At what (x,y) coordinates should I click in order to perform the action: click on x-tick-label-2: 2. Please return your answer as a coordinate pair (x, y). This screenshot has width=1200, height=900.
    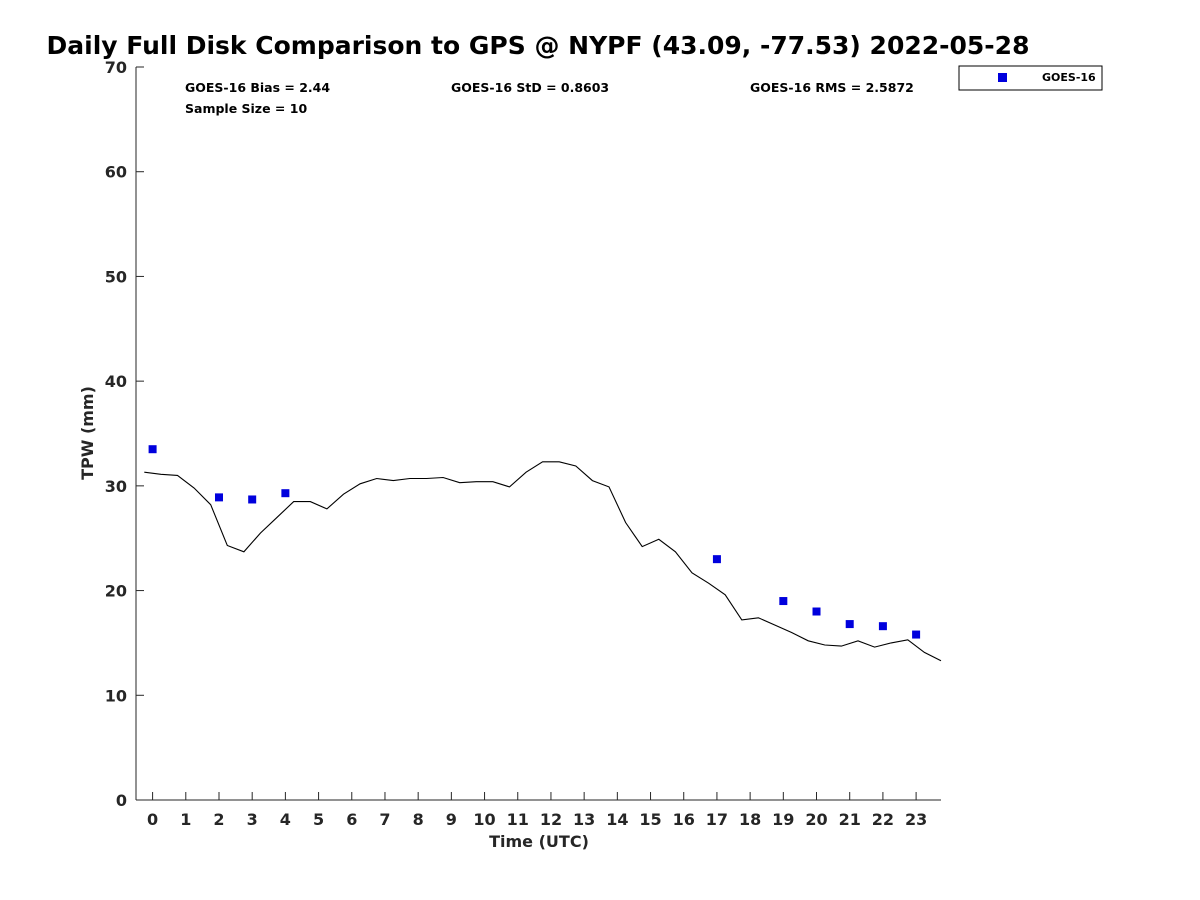
    Looking at the image, I should click on (218, 819).